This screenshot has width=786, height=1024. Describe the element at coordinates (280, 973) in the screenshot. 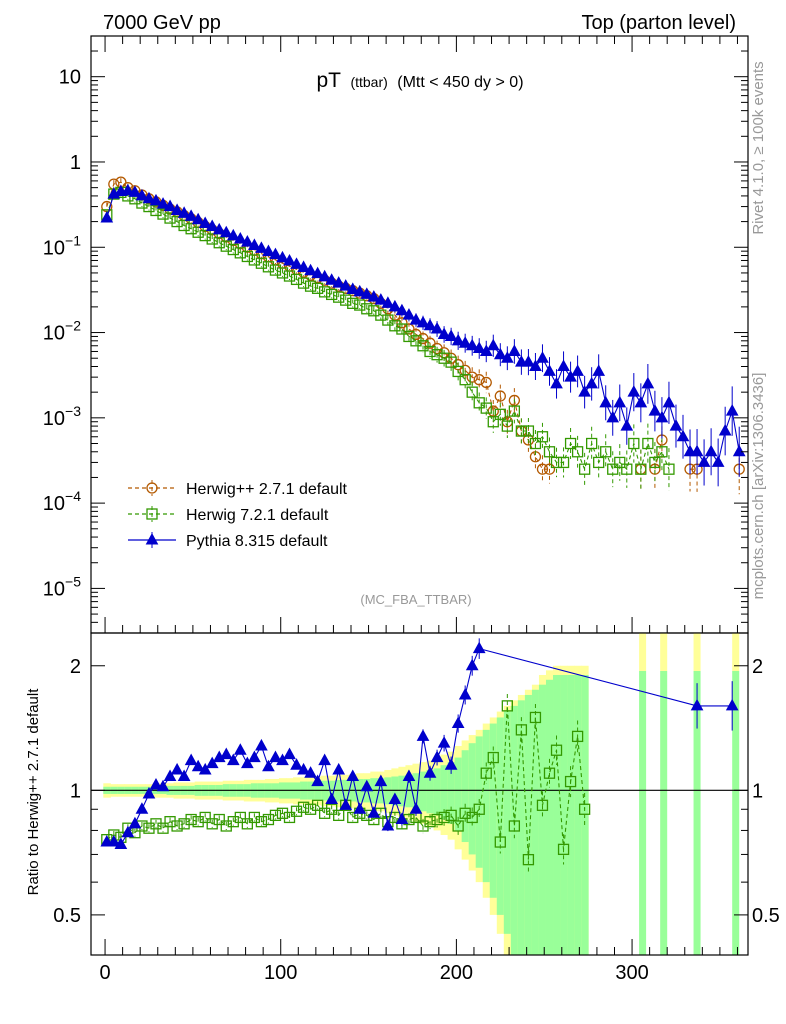

I see `x-tick-label: 100` at that location.